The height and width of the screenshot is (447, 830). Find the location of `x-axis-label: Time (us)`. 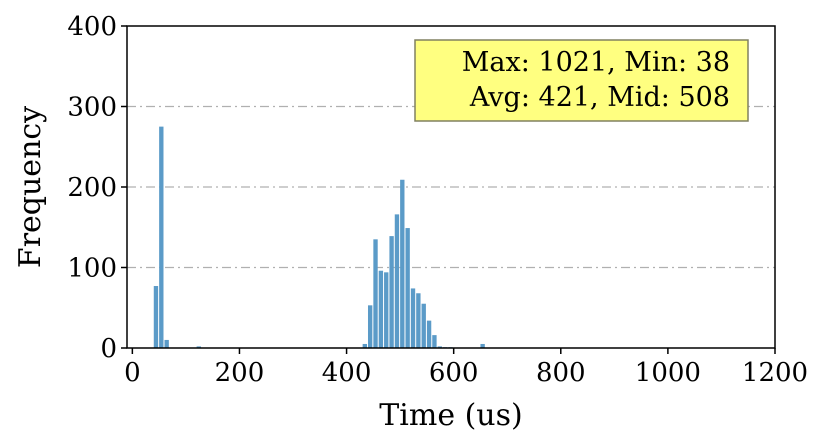

x-axis-label: Time (us) is located at coordinates (450, 415).